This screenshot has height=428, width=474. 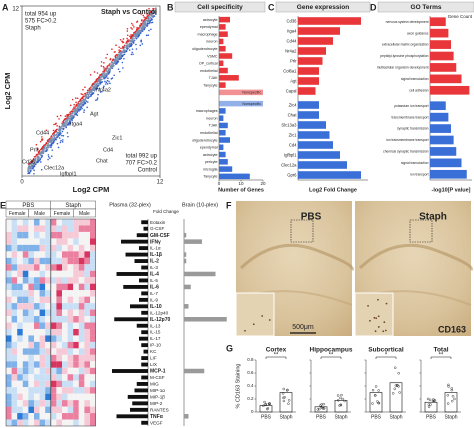 I want to click on group-label: Staph, so click(x=73, y=206).